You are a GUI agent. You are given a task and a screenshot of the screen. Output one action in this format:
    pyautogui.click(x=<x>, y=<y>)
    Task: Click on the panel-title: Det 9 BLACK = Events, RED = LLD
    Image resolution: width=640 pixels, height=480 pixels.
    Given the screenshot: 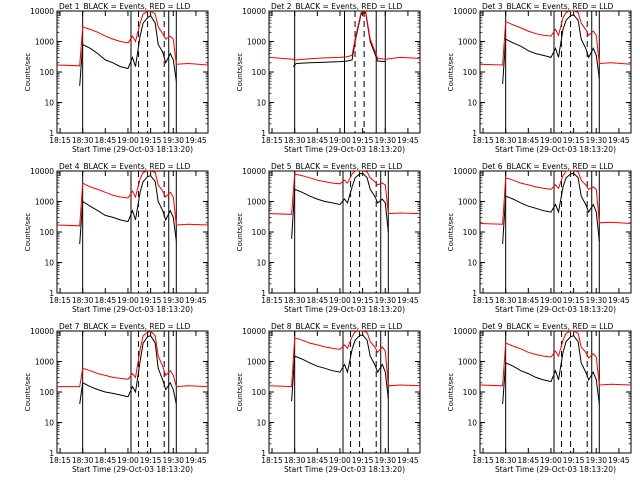 What is the action you would take?
    pyautogui.click(x=547, y=326)
    